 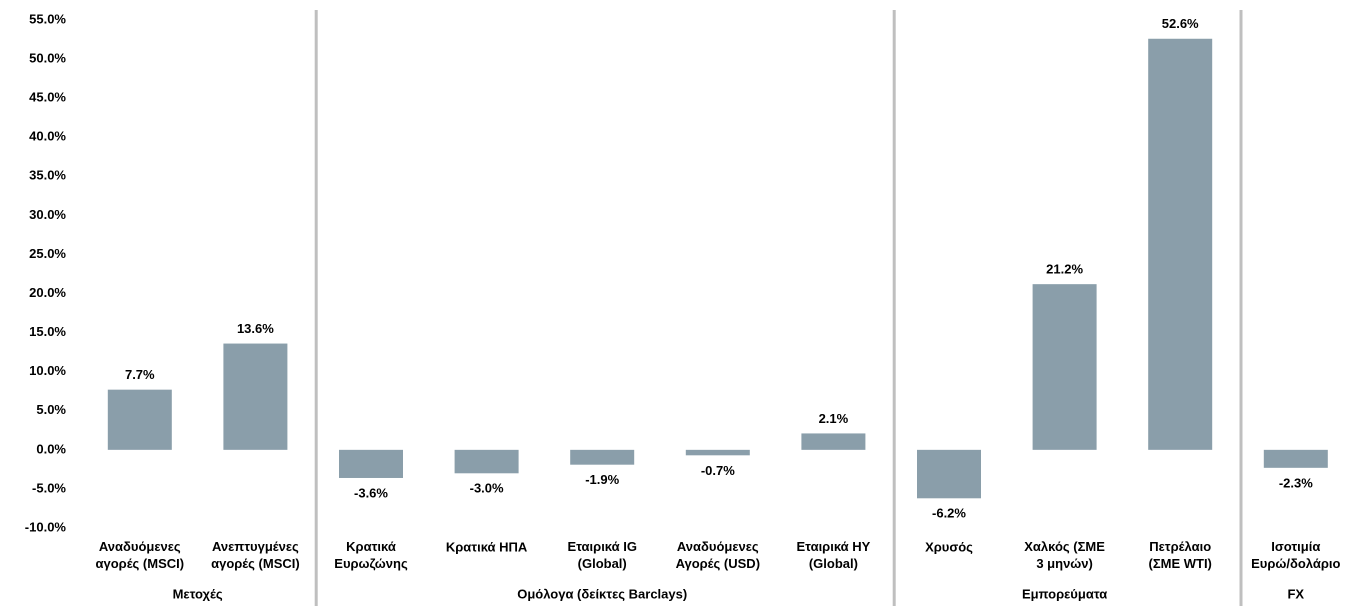 What do you see at coordinates (1064, 593) in the screenshot?
I see `group-label: Εμπορεύματα` at bounding box center [1064, 593].